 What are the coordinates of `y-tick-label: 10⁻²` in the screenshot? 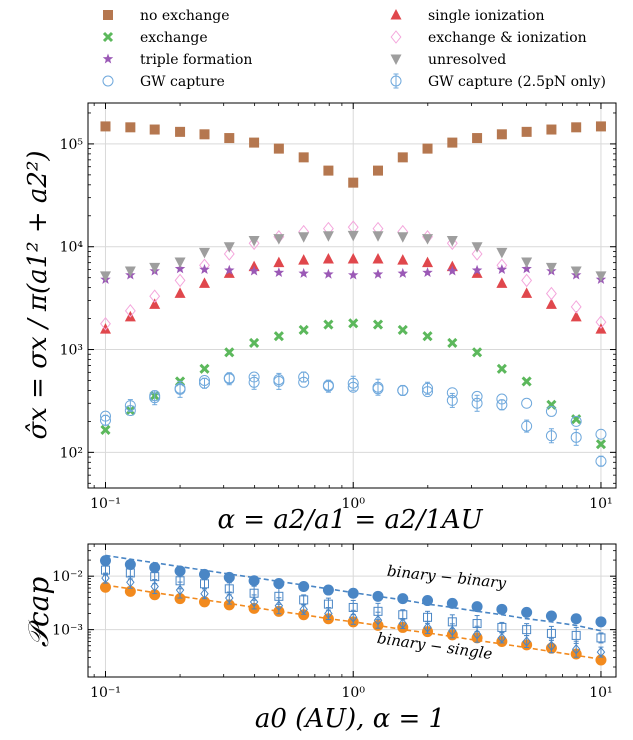 It's located at (67, 577).